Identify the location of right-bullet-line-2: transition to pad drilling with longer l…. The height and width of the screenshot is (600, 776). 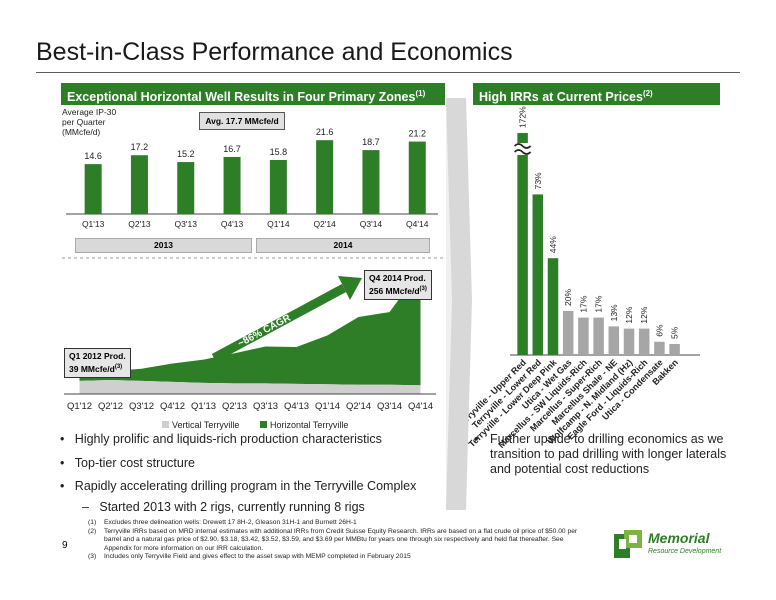
(608, 454).